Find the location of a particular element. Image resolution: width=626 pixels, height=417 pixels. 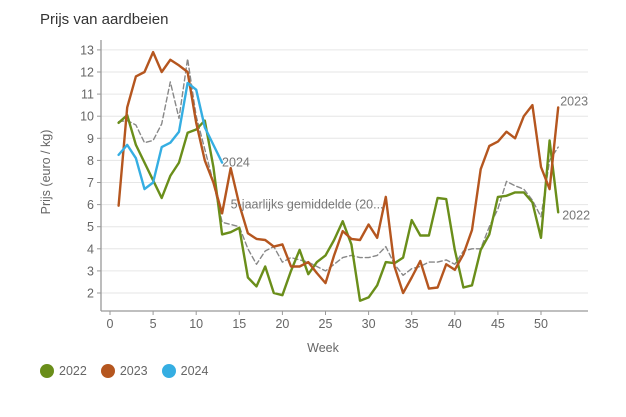

y-tick-label: 6 is located at coordinates (90, 205).